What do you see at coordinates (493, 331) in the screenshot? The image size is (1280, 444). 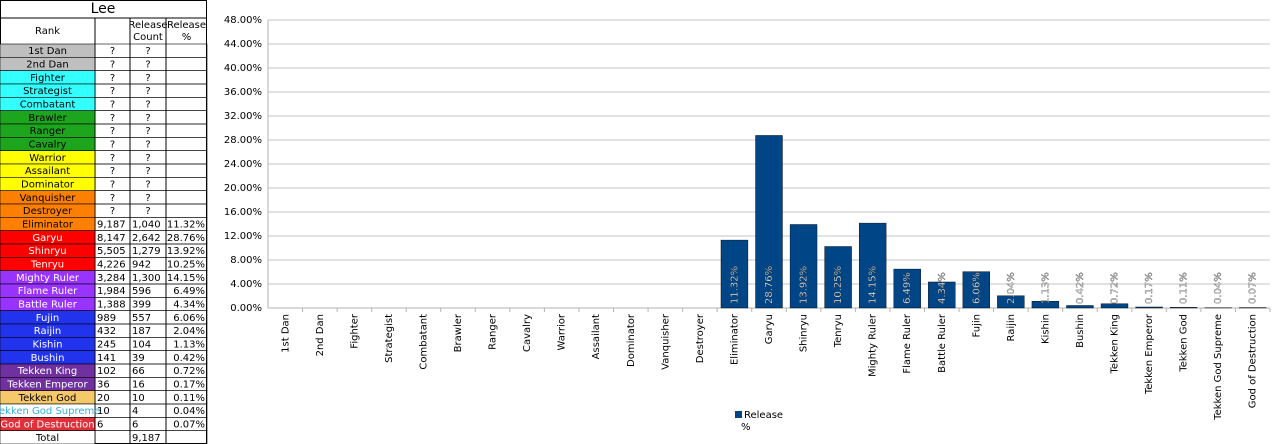 I see `x-tick-label: Ranger` at bounding box center [493, 331].